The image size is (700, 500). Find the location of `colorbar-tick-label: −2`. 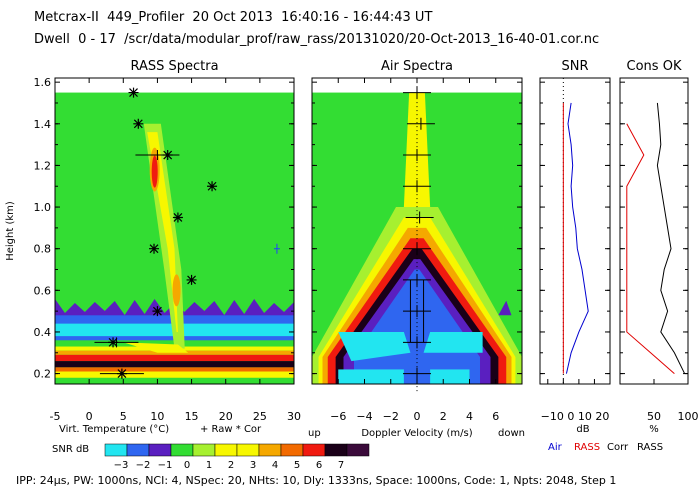

colorbar-tick-label: −2 is located at coordinates (143, 465).